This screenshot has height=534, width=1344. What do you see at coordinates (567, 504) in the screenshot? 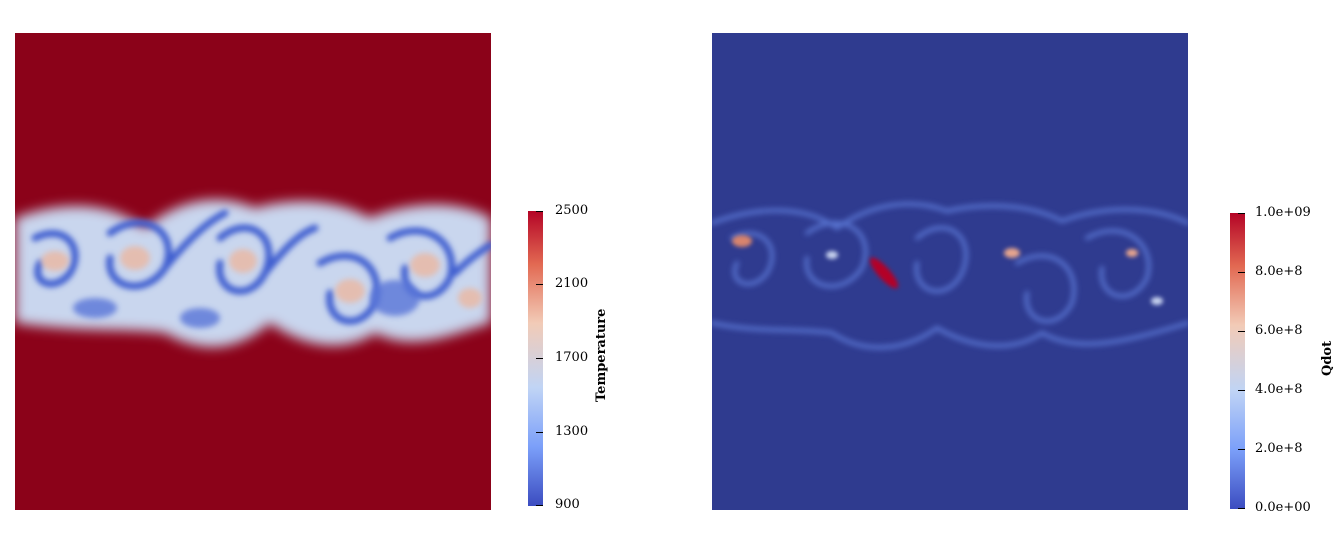
I see `colorbar-tick-label: 900` at bounding box center [567, 504].